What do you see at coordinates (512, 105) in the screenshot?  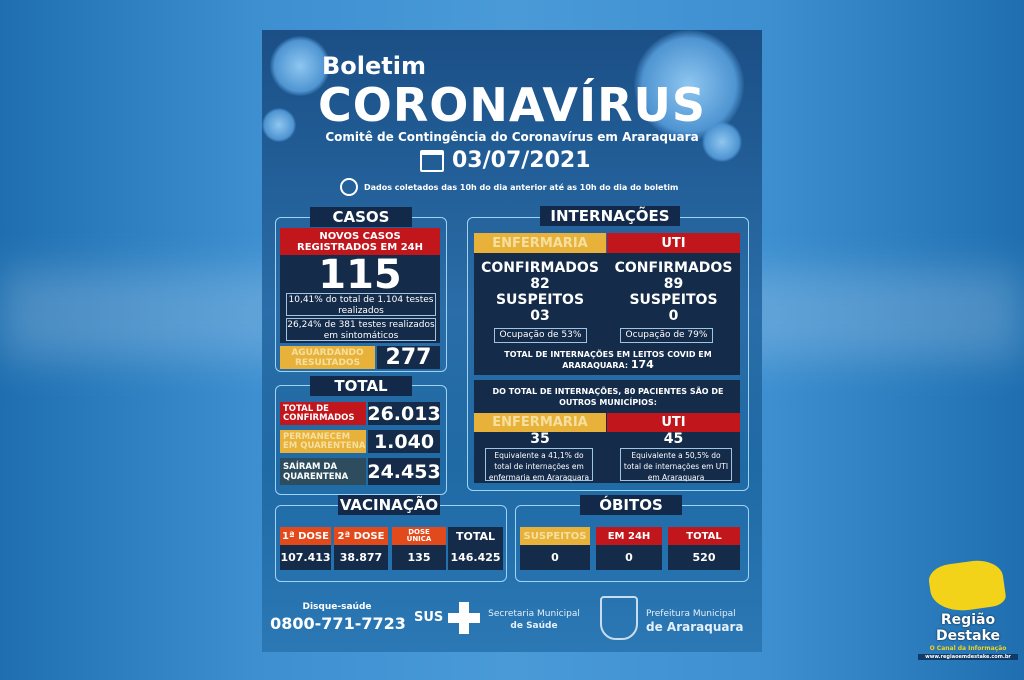 I see `page-title: CORONAVÍRUS` at bounding box center [512, 105].